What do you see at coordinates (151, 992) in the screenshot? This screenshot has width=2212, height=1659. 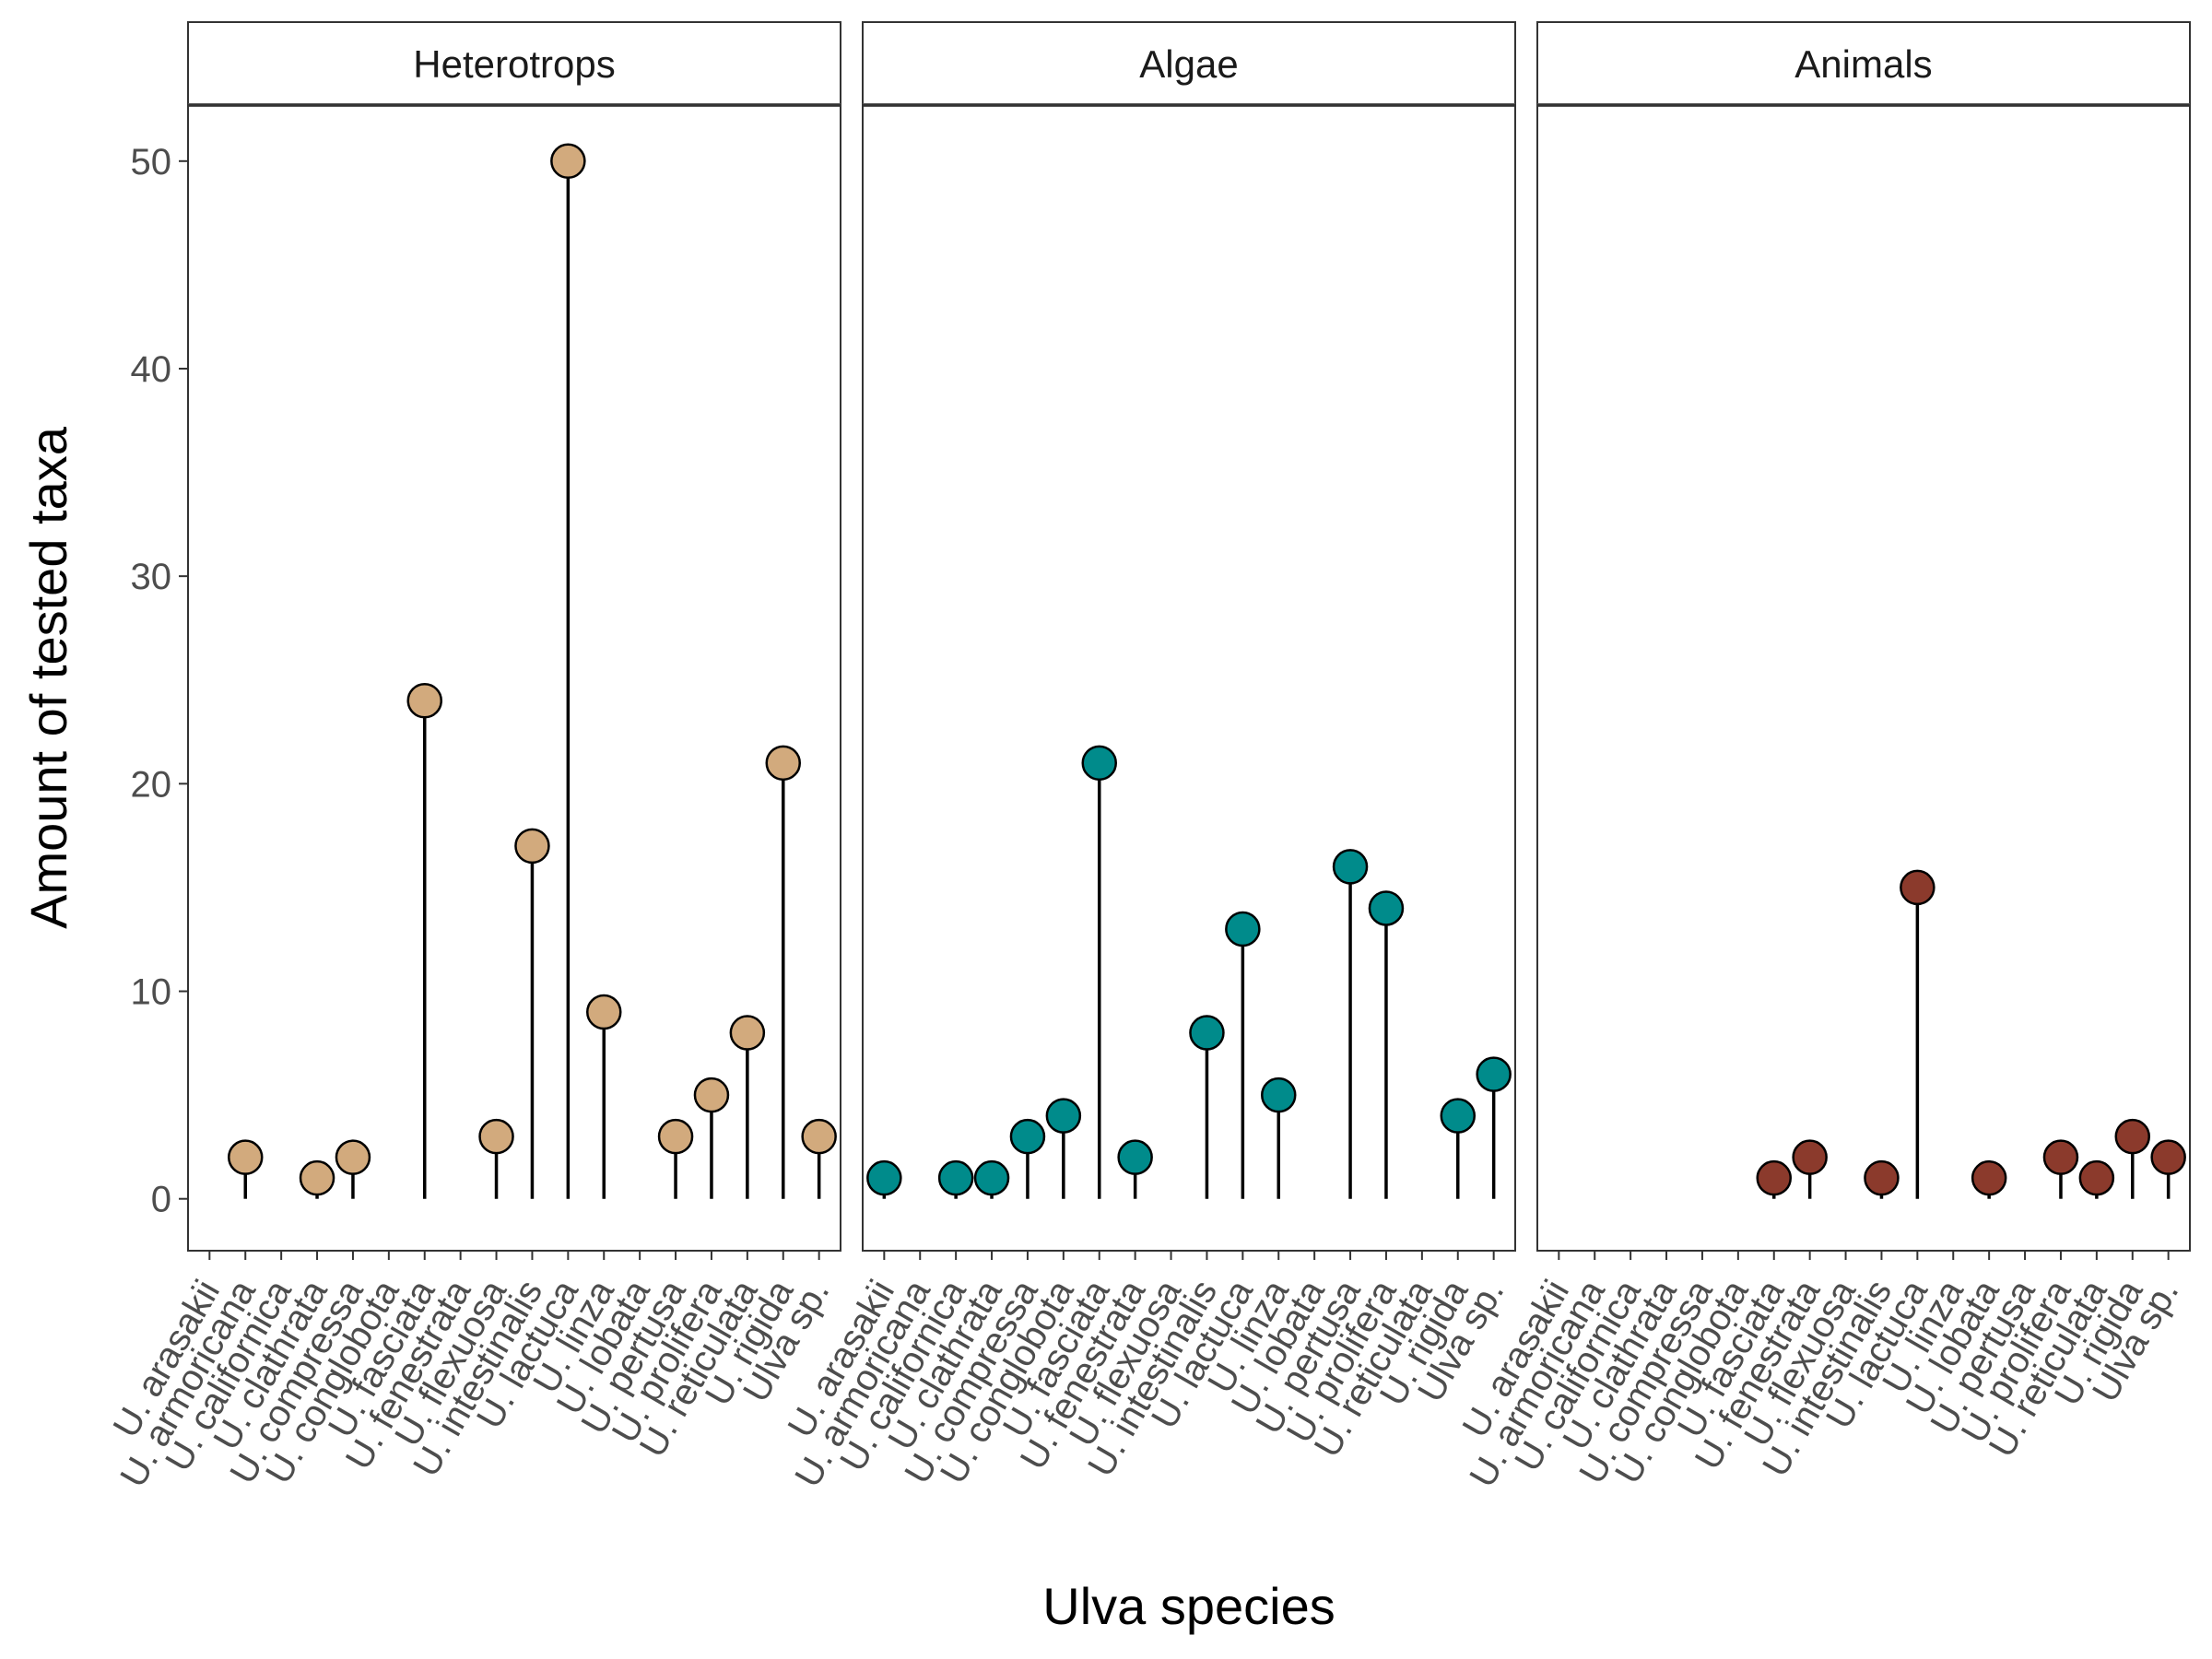 I see `y-tick-label: 10` at bounding box center [151, 992].